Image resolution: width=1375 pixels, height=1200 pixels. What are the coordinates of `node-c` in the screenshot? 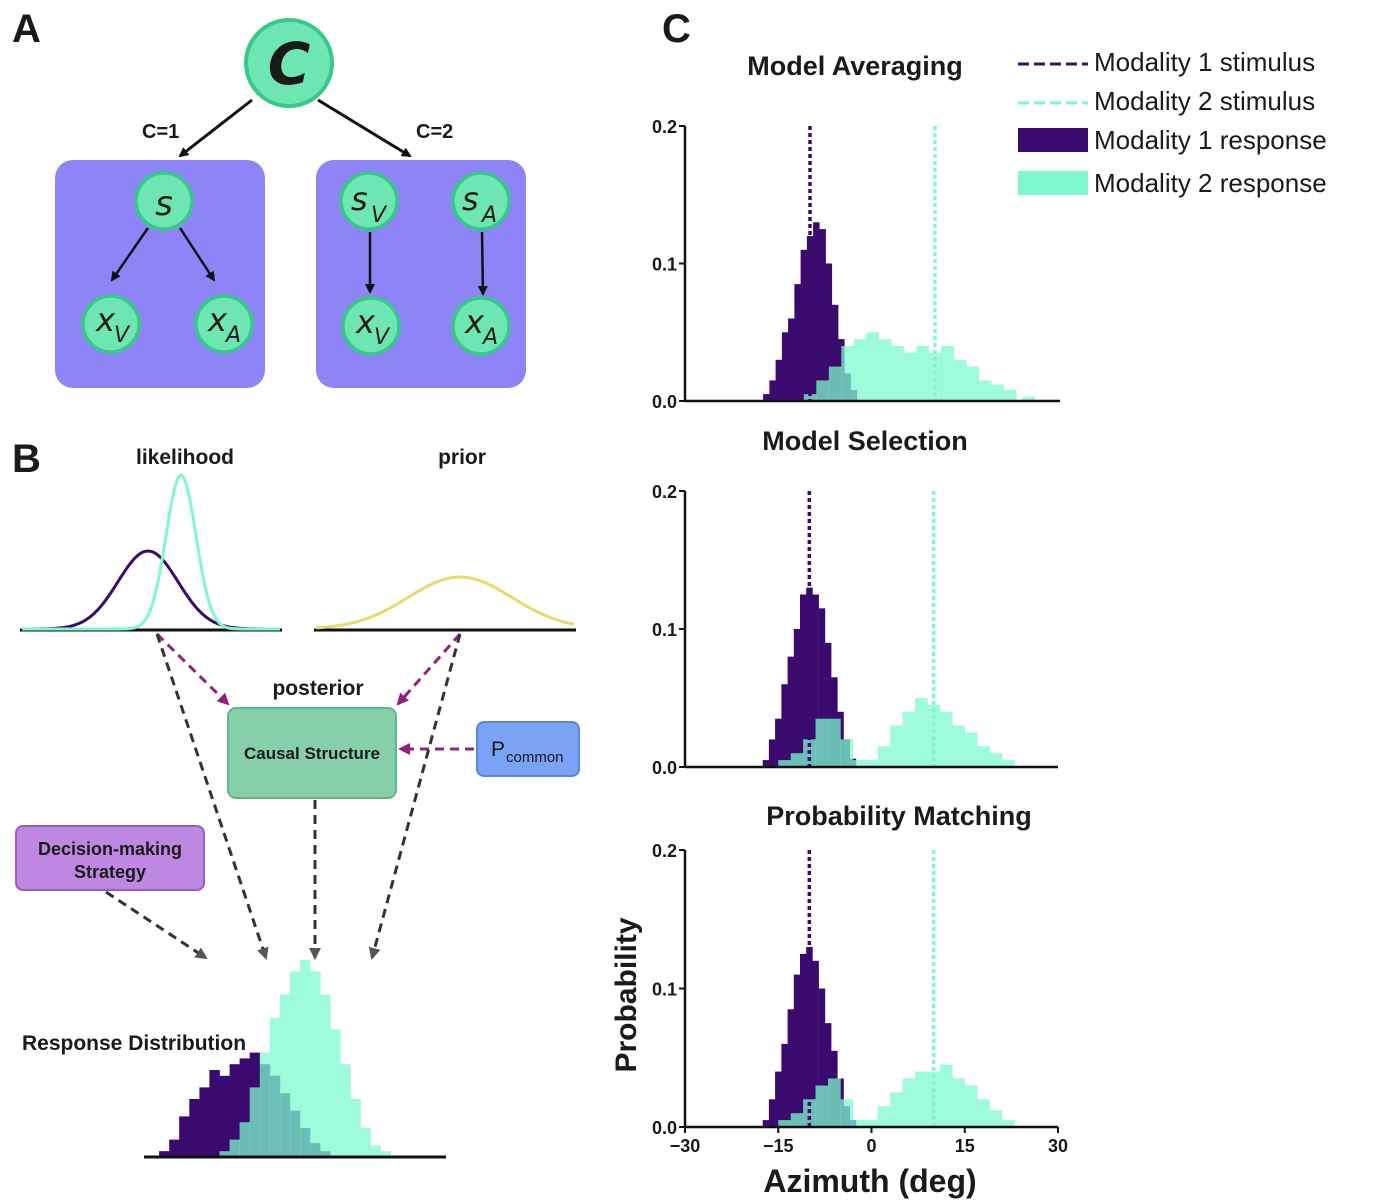 It's located at (289, 63).